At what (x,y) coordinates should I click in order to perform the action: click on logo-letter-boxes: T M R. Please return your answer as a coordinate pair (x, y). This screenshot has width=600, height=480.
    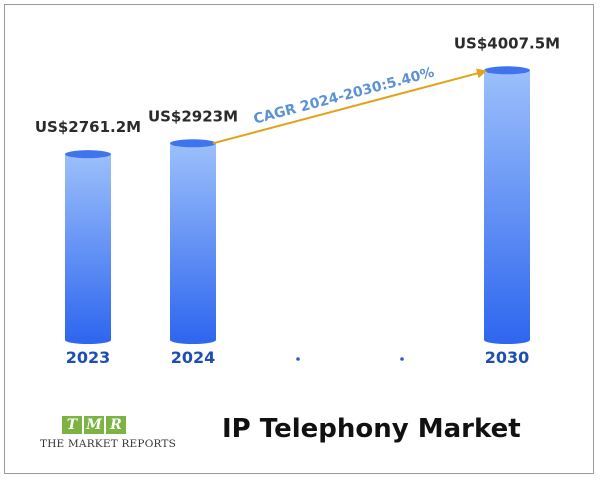
    Looking at the image, I should click on (94, 425).